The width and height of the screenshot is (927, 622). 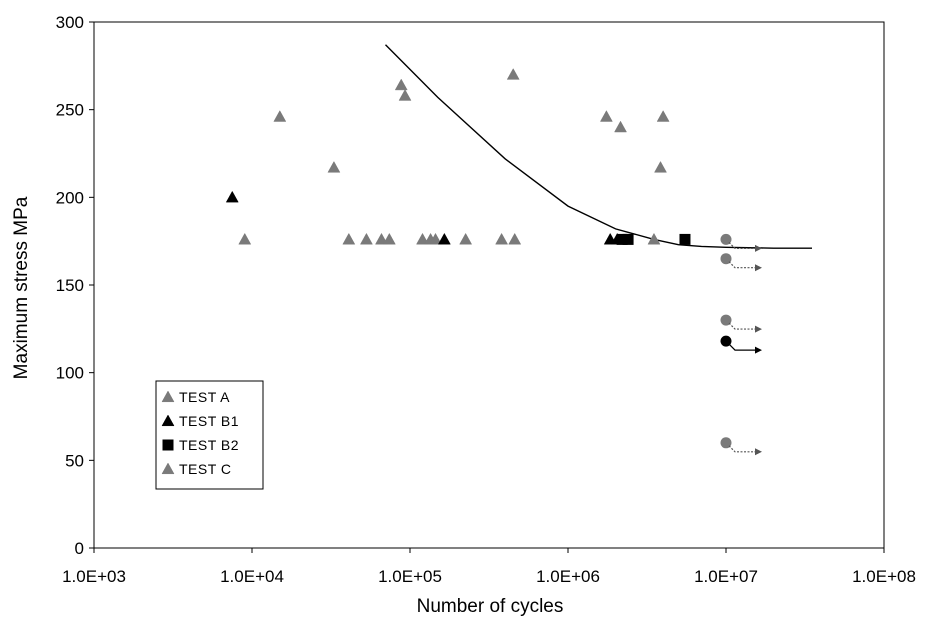 I want to click on x-tick-label: 1.0E+08, so click(x=884, y=576).